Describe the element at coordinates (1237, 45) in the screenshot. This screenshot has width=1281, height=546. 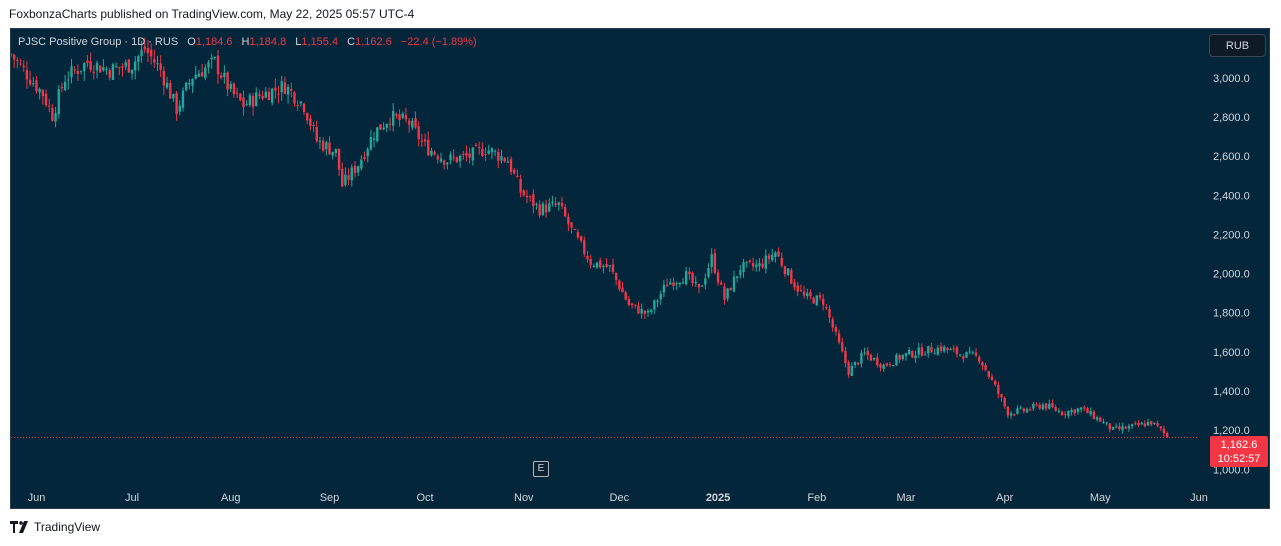
I see `currency-button: RUB` at that location.